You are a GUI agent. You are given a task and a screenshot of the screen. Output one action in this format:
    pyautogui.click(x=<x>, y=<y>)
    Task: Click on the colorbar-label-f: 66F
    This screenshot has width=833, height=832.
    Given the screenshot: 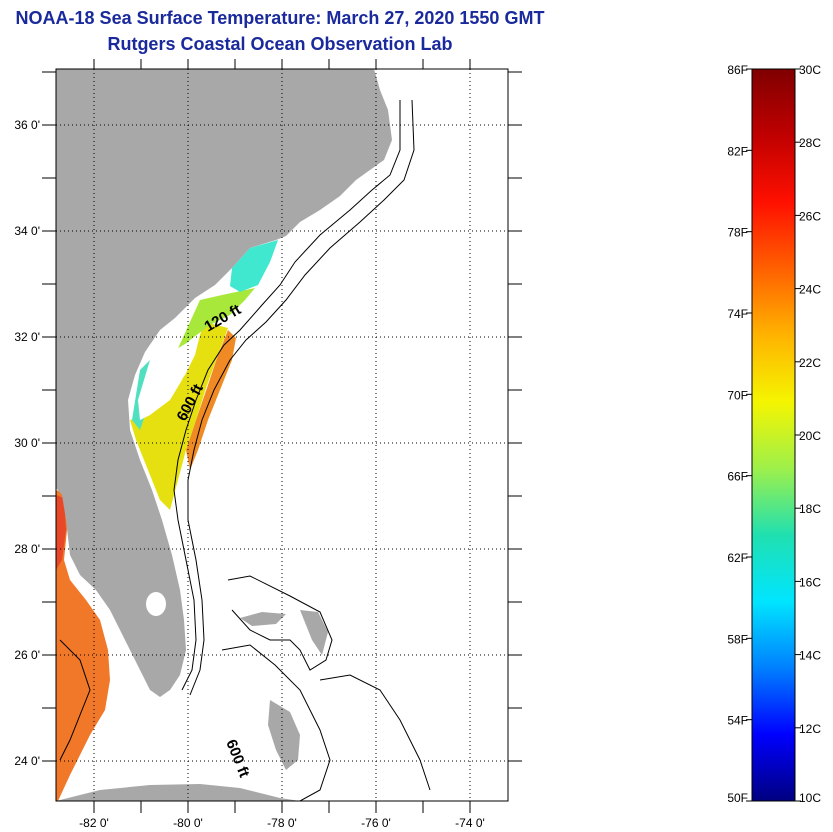 What is the action you would take?
    pyautogui.click(x=737, y=477)
    